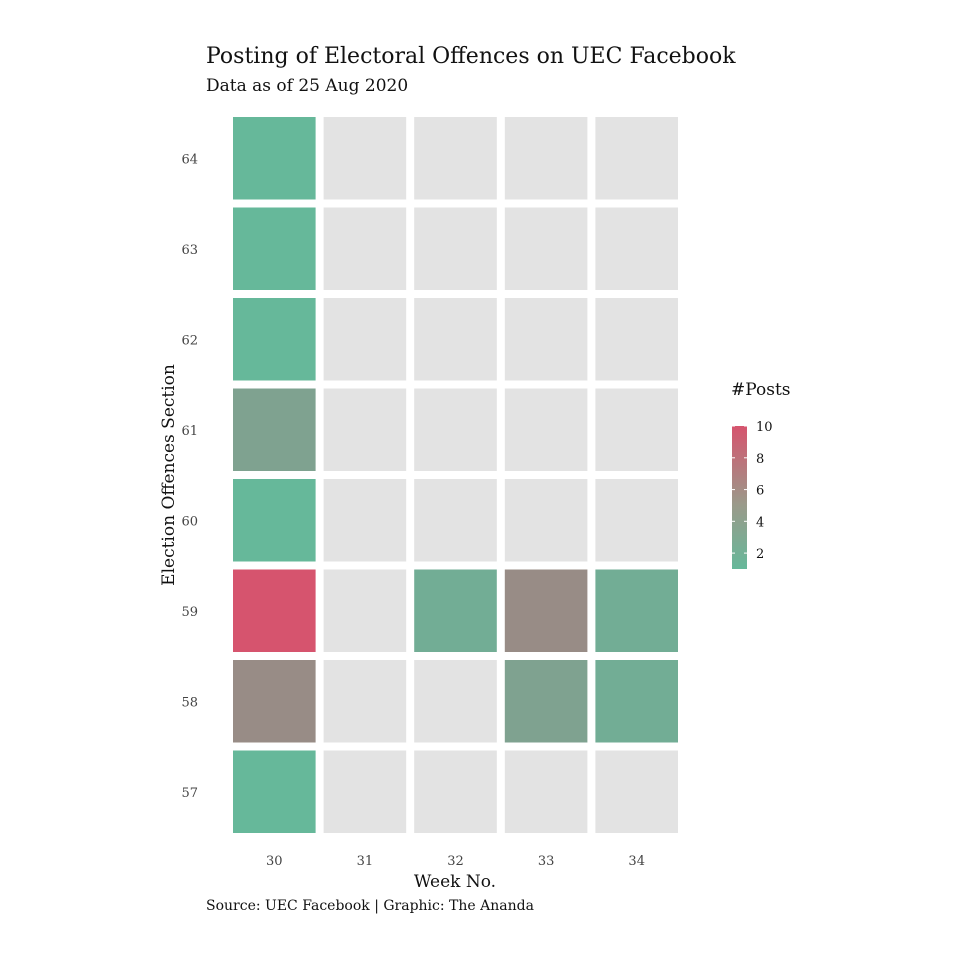 The image size is (960, 960). I want to click on legend-ticks: 2 4 6 8 10, so click(752, 491).